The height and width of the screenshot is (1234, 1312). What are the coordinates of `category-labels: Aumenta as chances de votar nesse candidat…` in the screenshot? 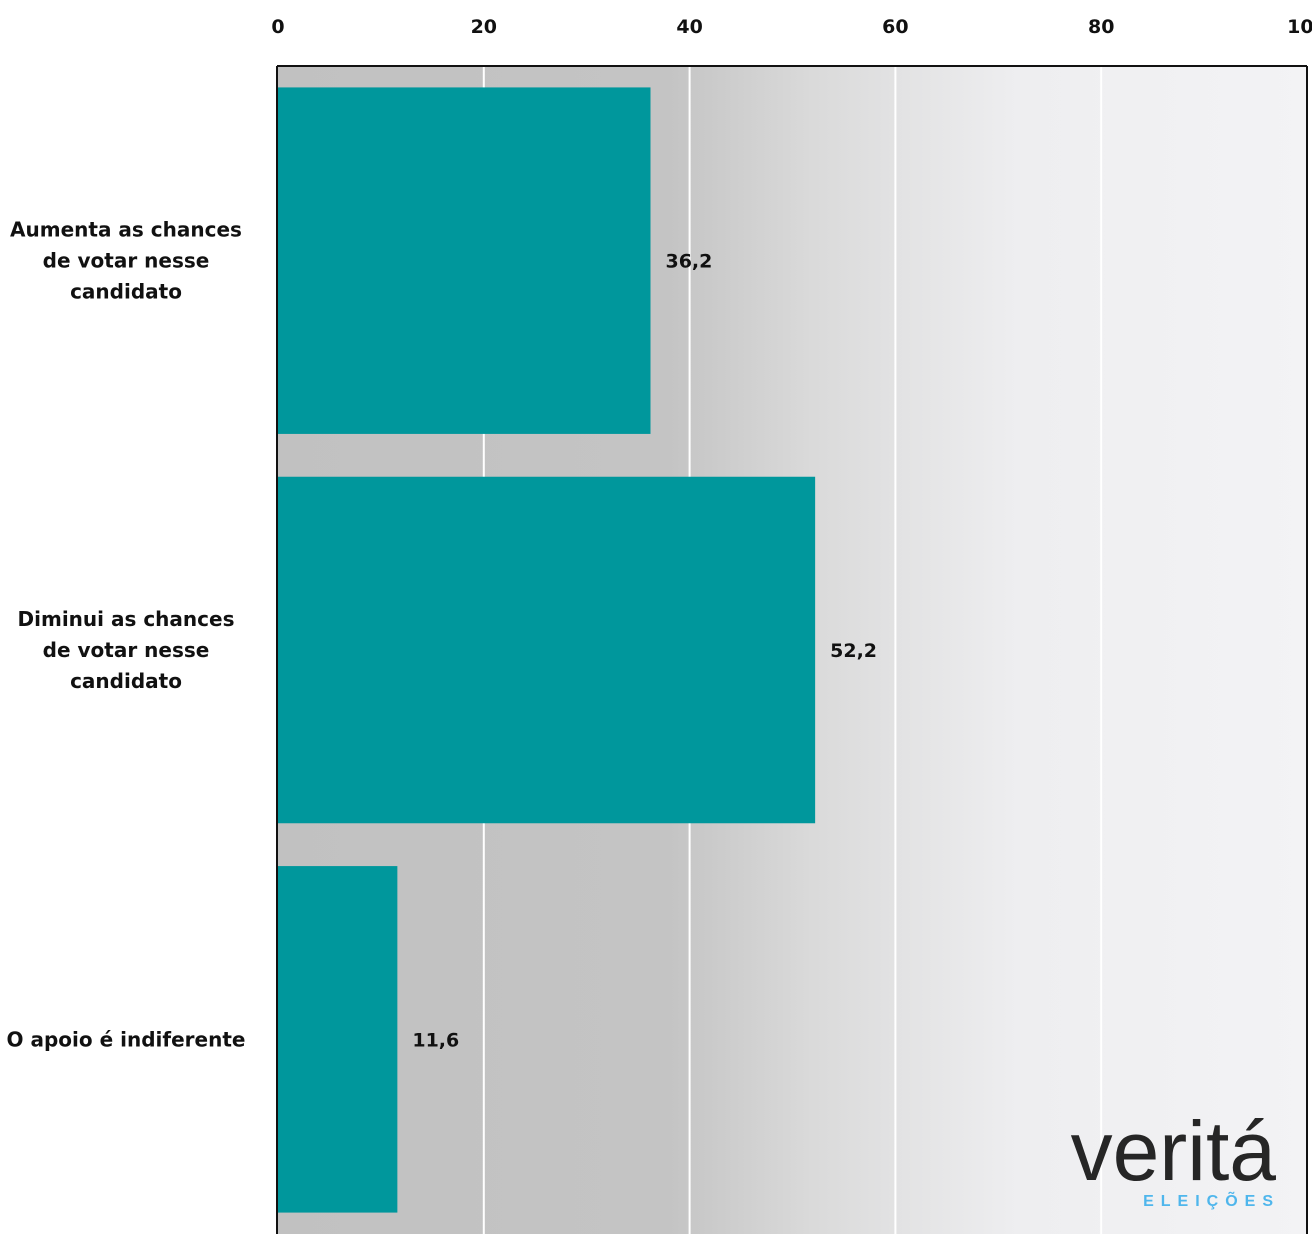 It's located at (126, 635).